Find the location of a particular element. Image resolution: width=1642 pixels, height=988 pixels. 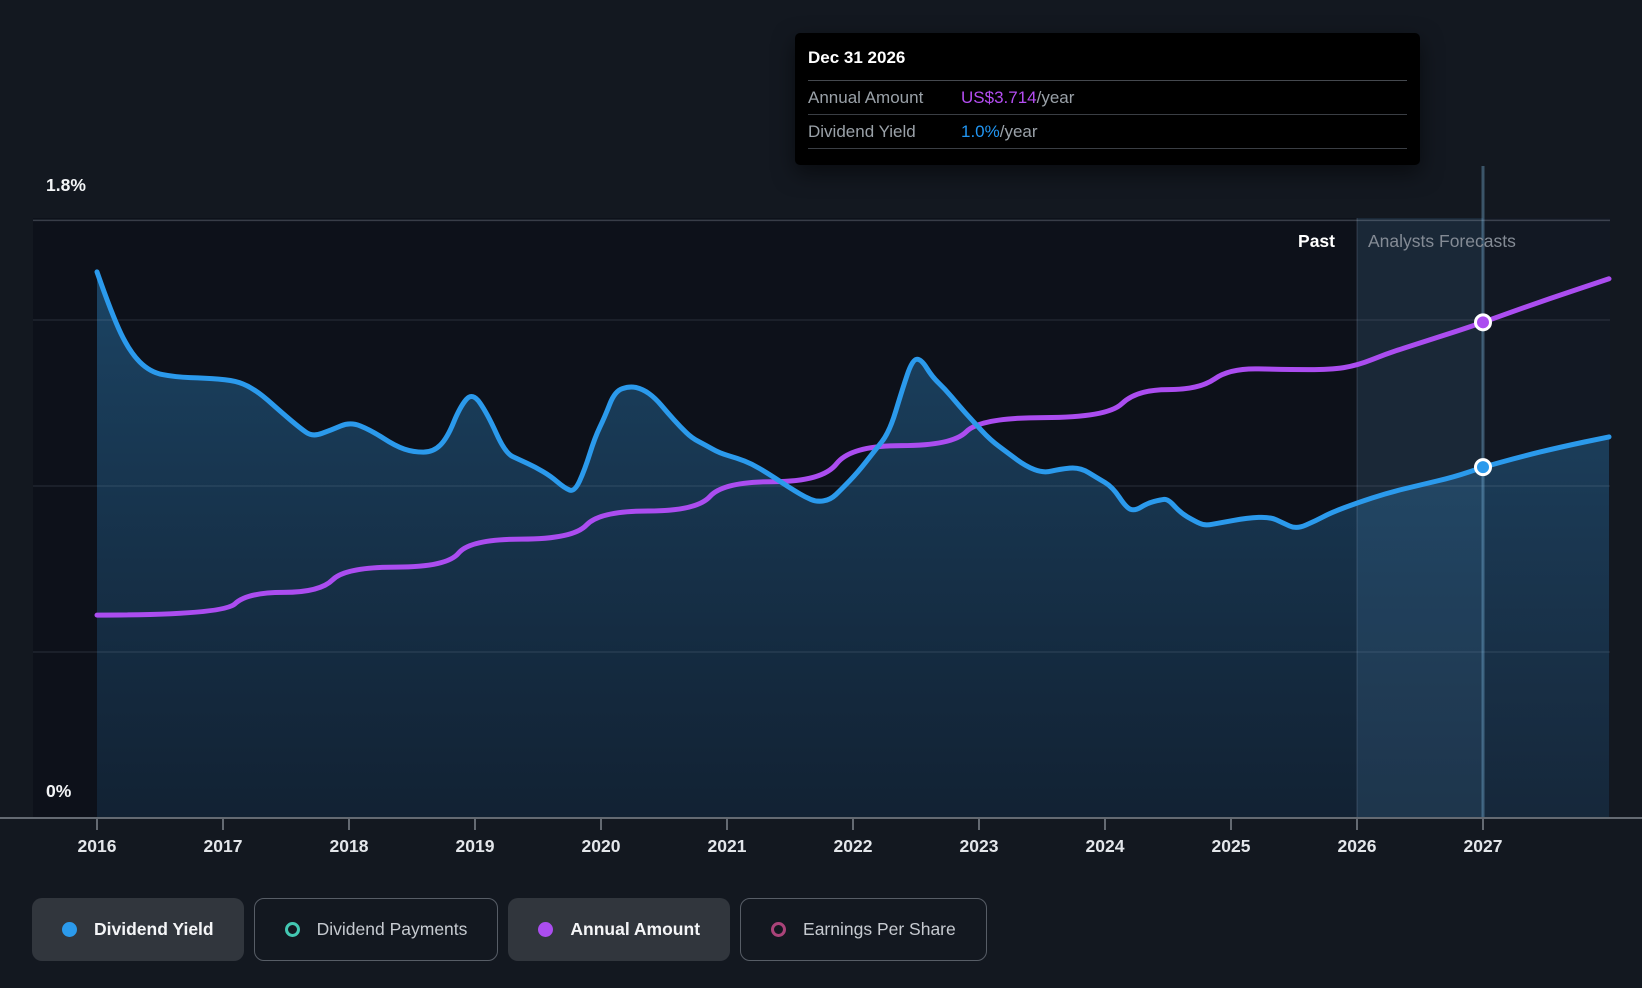

x-tick-label: 2016 is located at coordinates (97, 846).